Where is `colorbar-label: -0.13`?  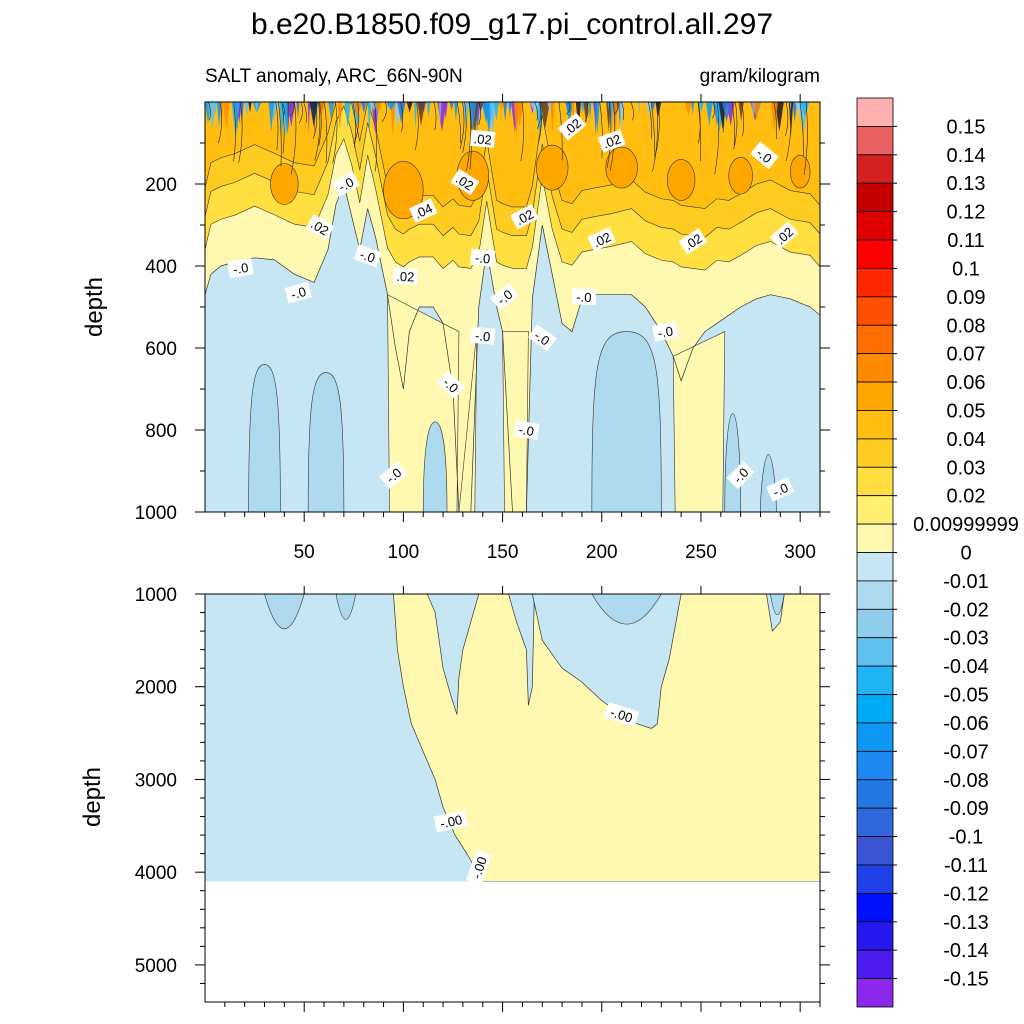 colorbar-label: -0.13 is located at coordinates (966, 923).